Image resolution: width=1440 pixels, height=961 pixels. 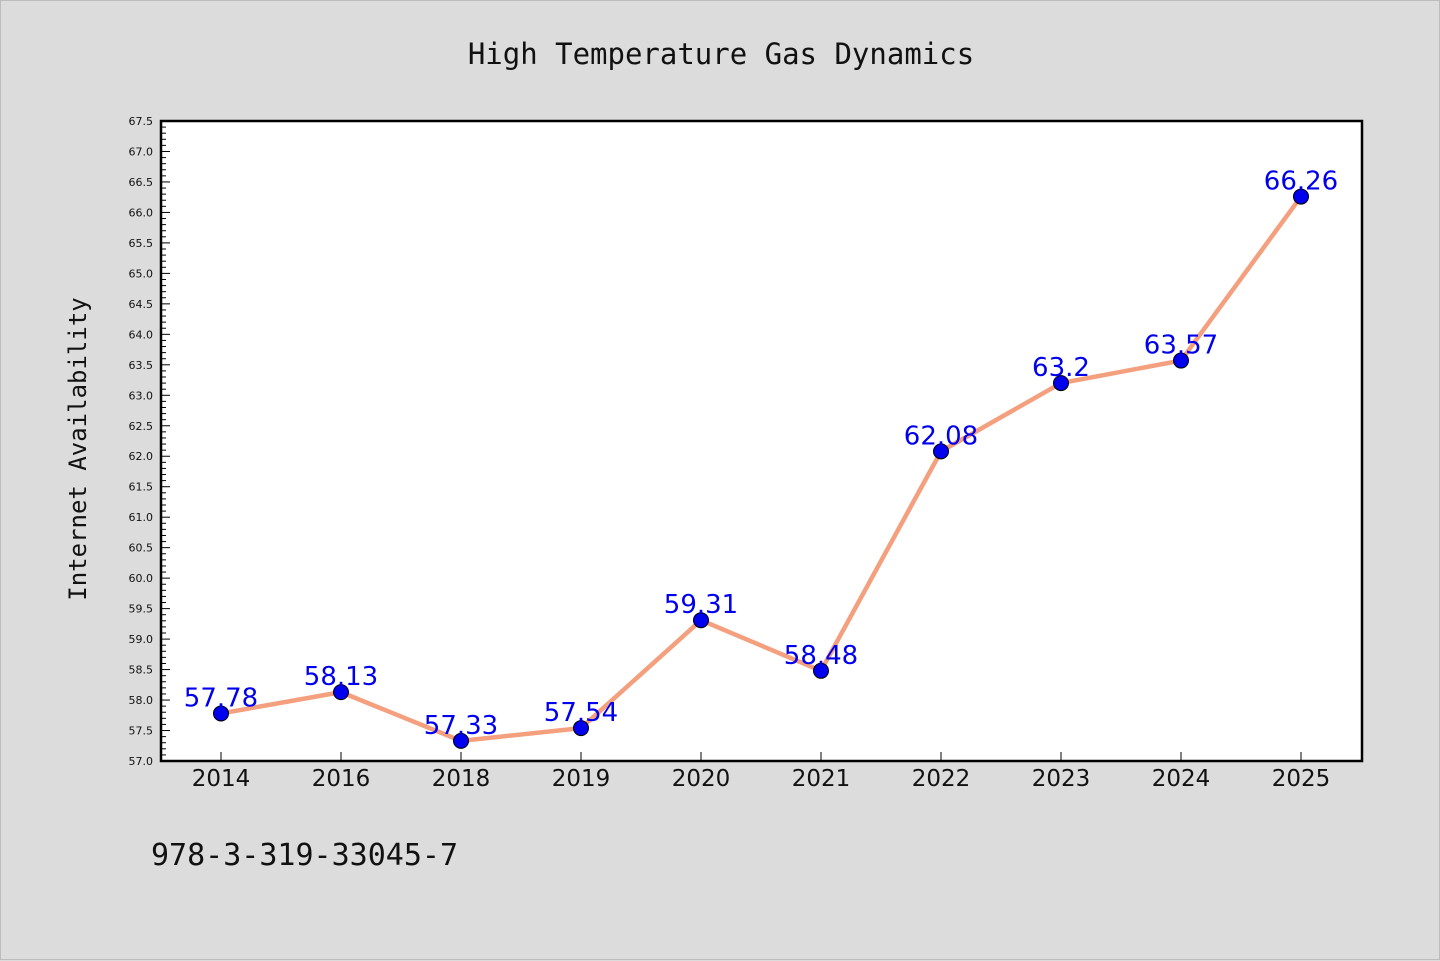 I want to click on y-tick-label: 58.5, so click(x=141, y=670).